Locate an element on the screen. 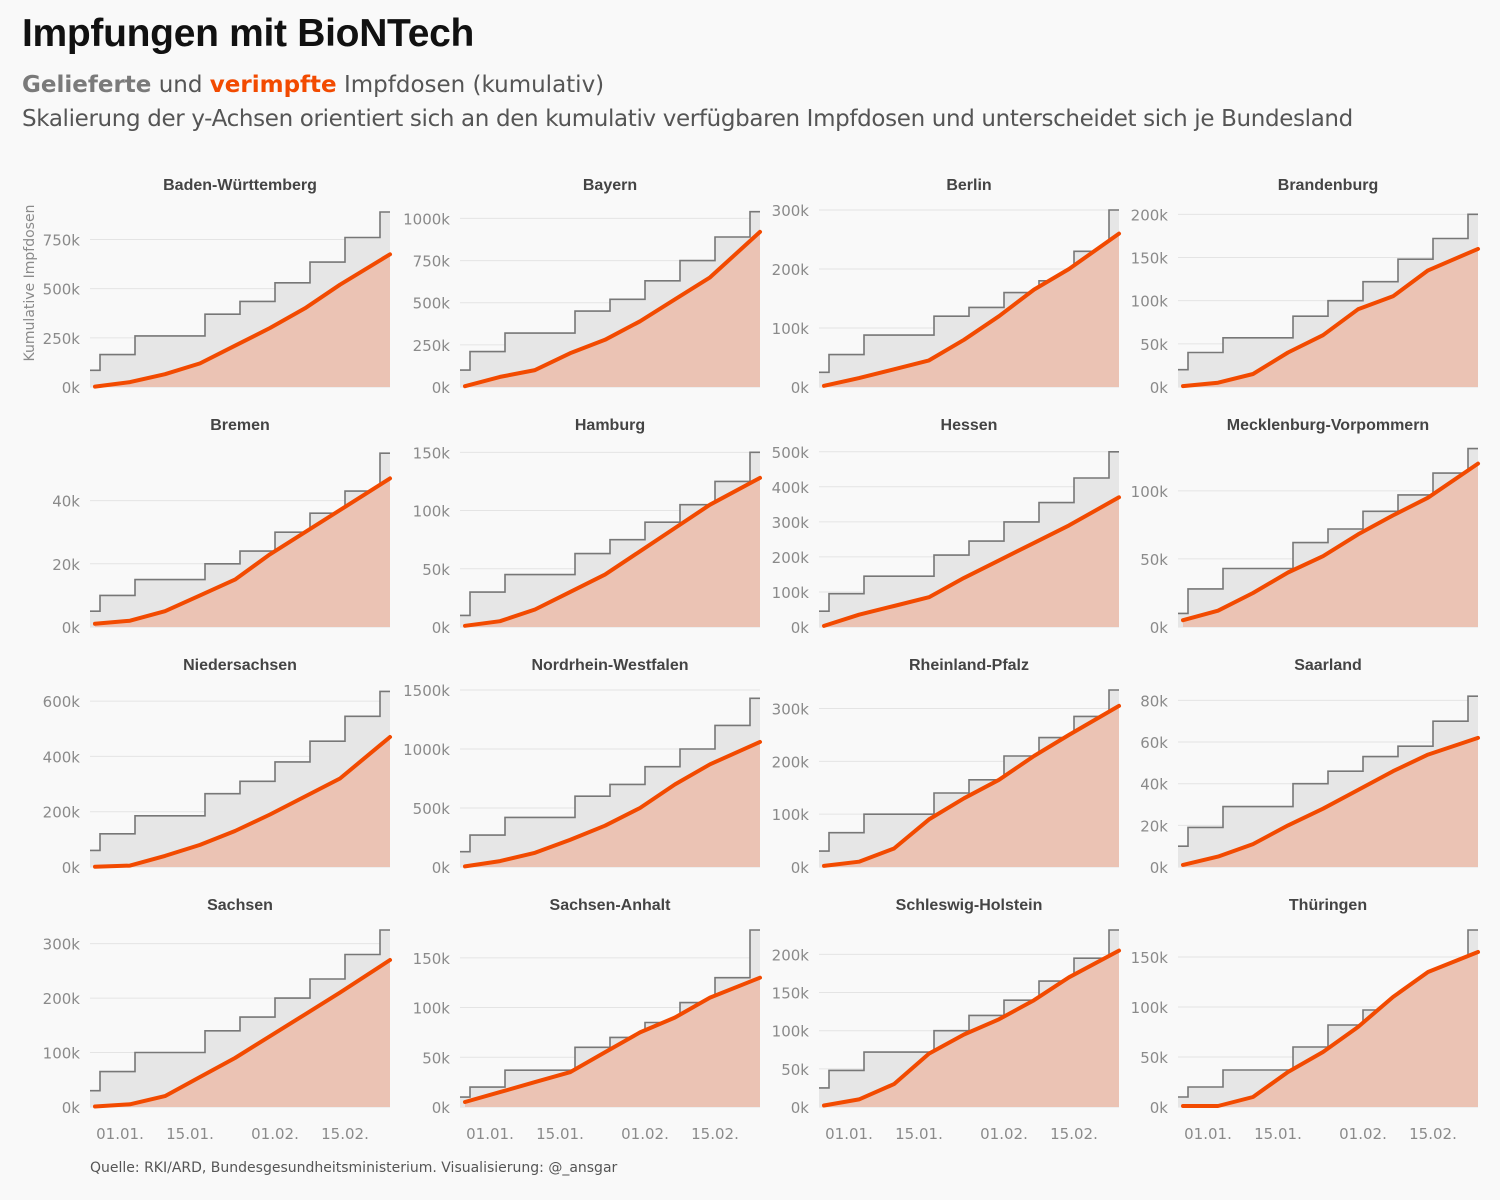 The image size is (1500, 1200). y-tick-label: 1500k is located at coordinates (426, 691).